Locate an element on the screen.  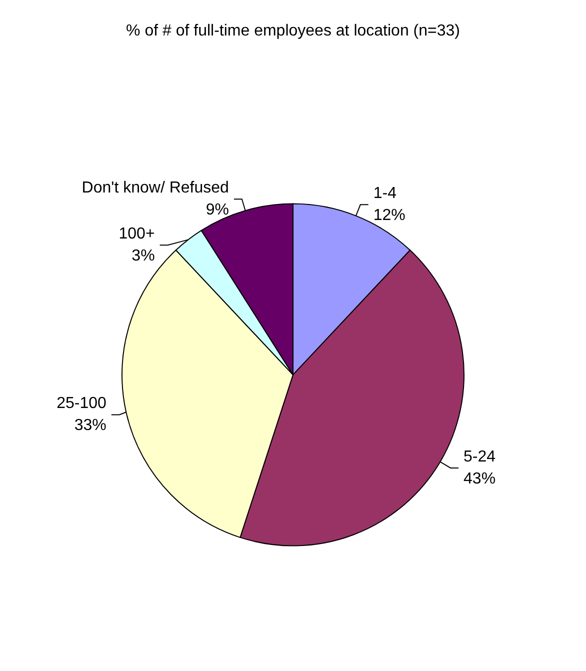
slice-label: 5-24 is located at coordinates (480, 457).